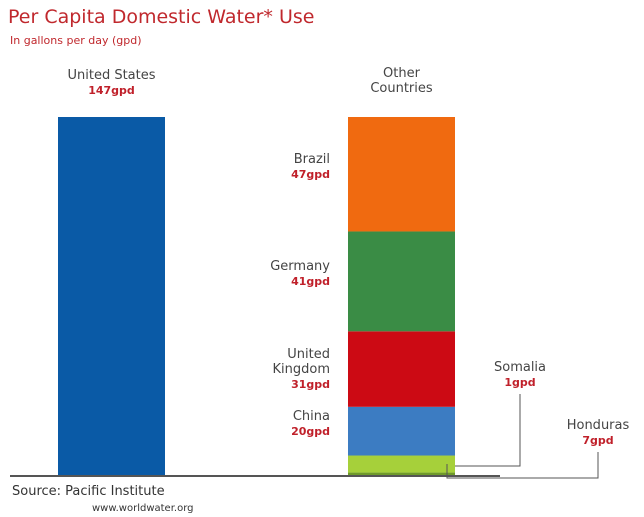 This screenshot has height=517, width=644. What do you see at coordinates (310, 385) in the screenshot?
I see `value-label: 31gpd` at bounding box center [310, 385].